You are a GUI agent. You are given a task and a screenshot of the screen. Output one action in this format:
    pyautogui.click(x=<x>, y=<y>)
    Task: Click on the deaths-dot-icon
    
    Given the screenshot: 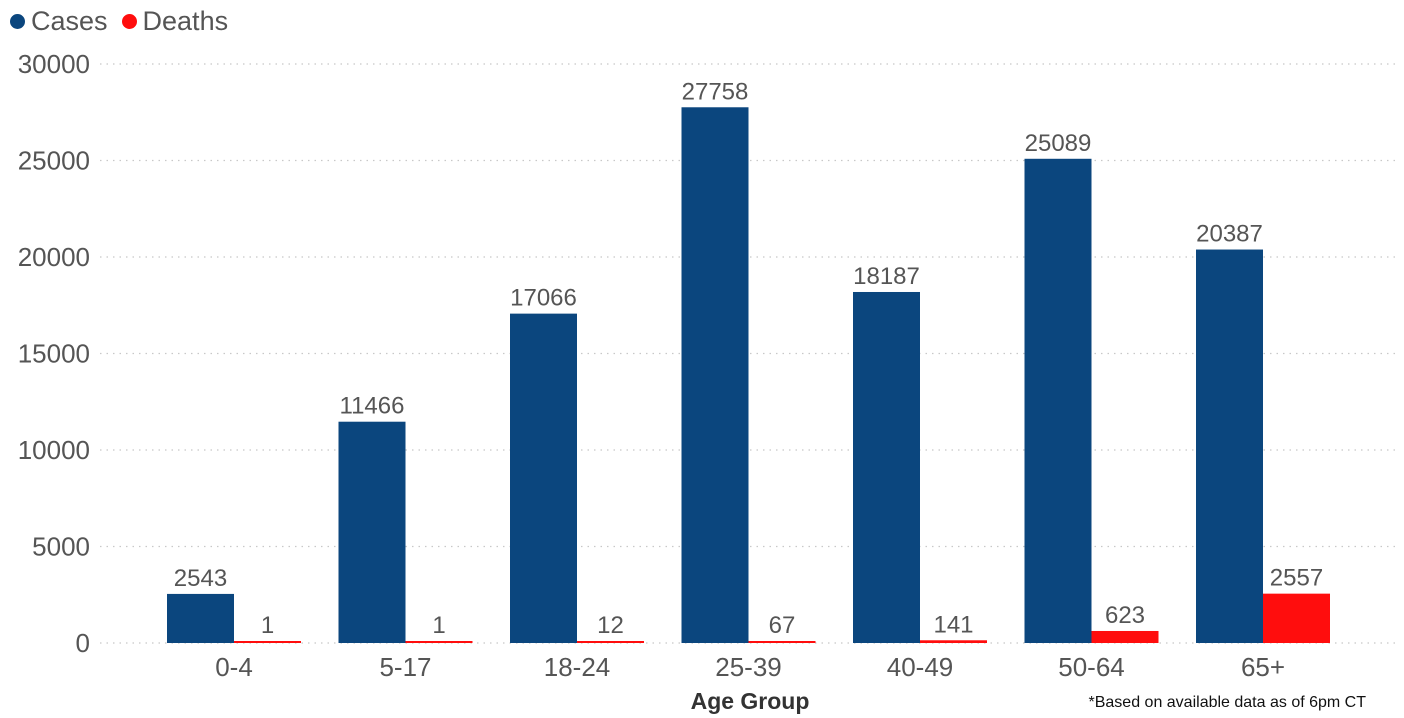 What is the action you would take?
    pyautogui.click(x=129, y=21)
    